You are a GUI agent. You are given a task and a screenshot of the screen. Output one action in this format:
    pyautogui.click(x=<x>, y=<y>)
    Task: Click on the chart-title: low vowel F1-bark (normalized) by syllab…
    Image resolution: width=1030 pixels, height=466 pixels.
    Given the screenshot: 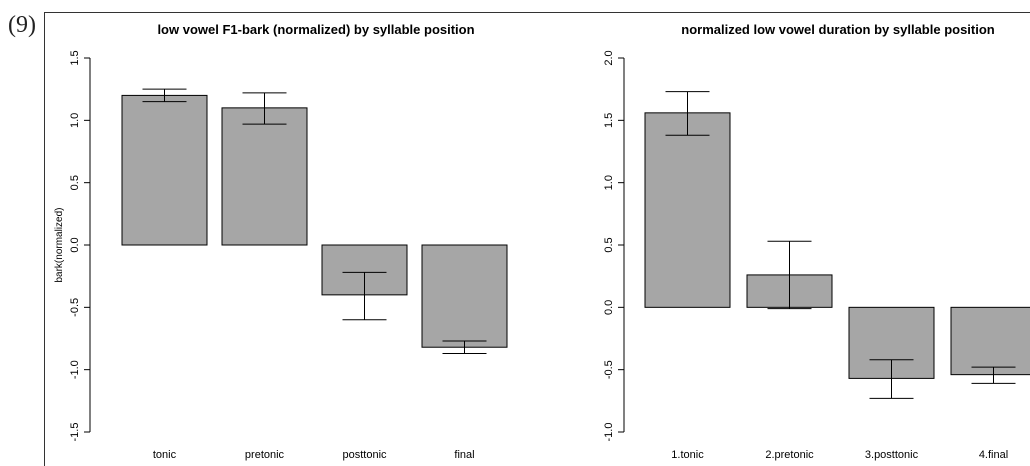 What is the action you would take?
    pyautogui.click(x=315, y=29)
    